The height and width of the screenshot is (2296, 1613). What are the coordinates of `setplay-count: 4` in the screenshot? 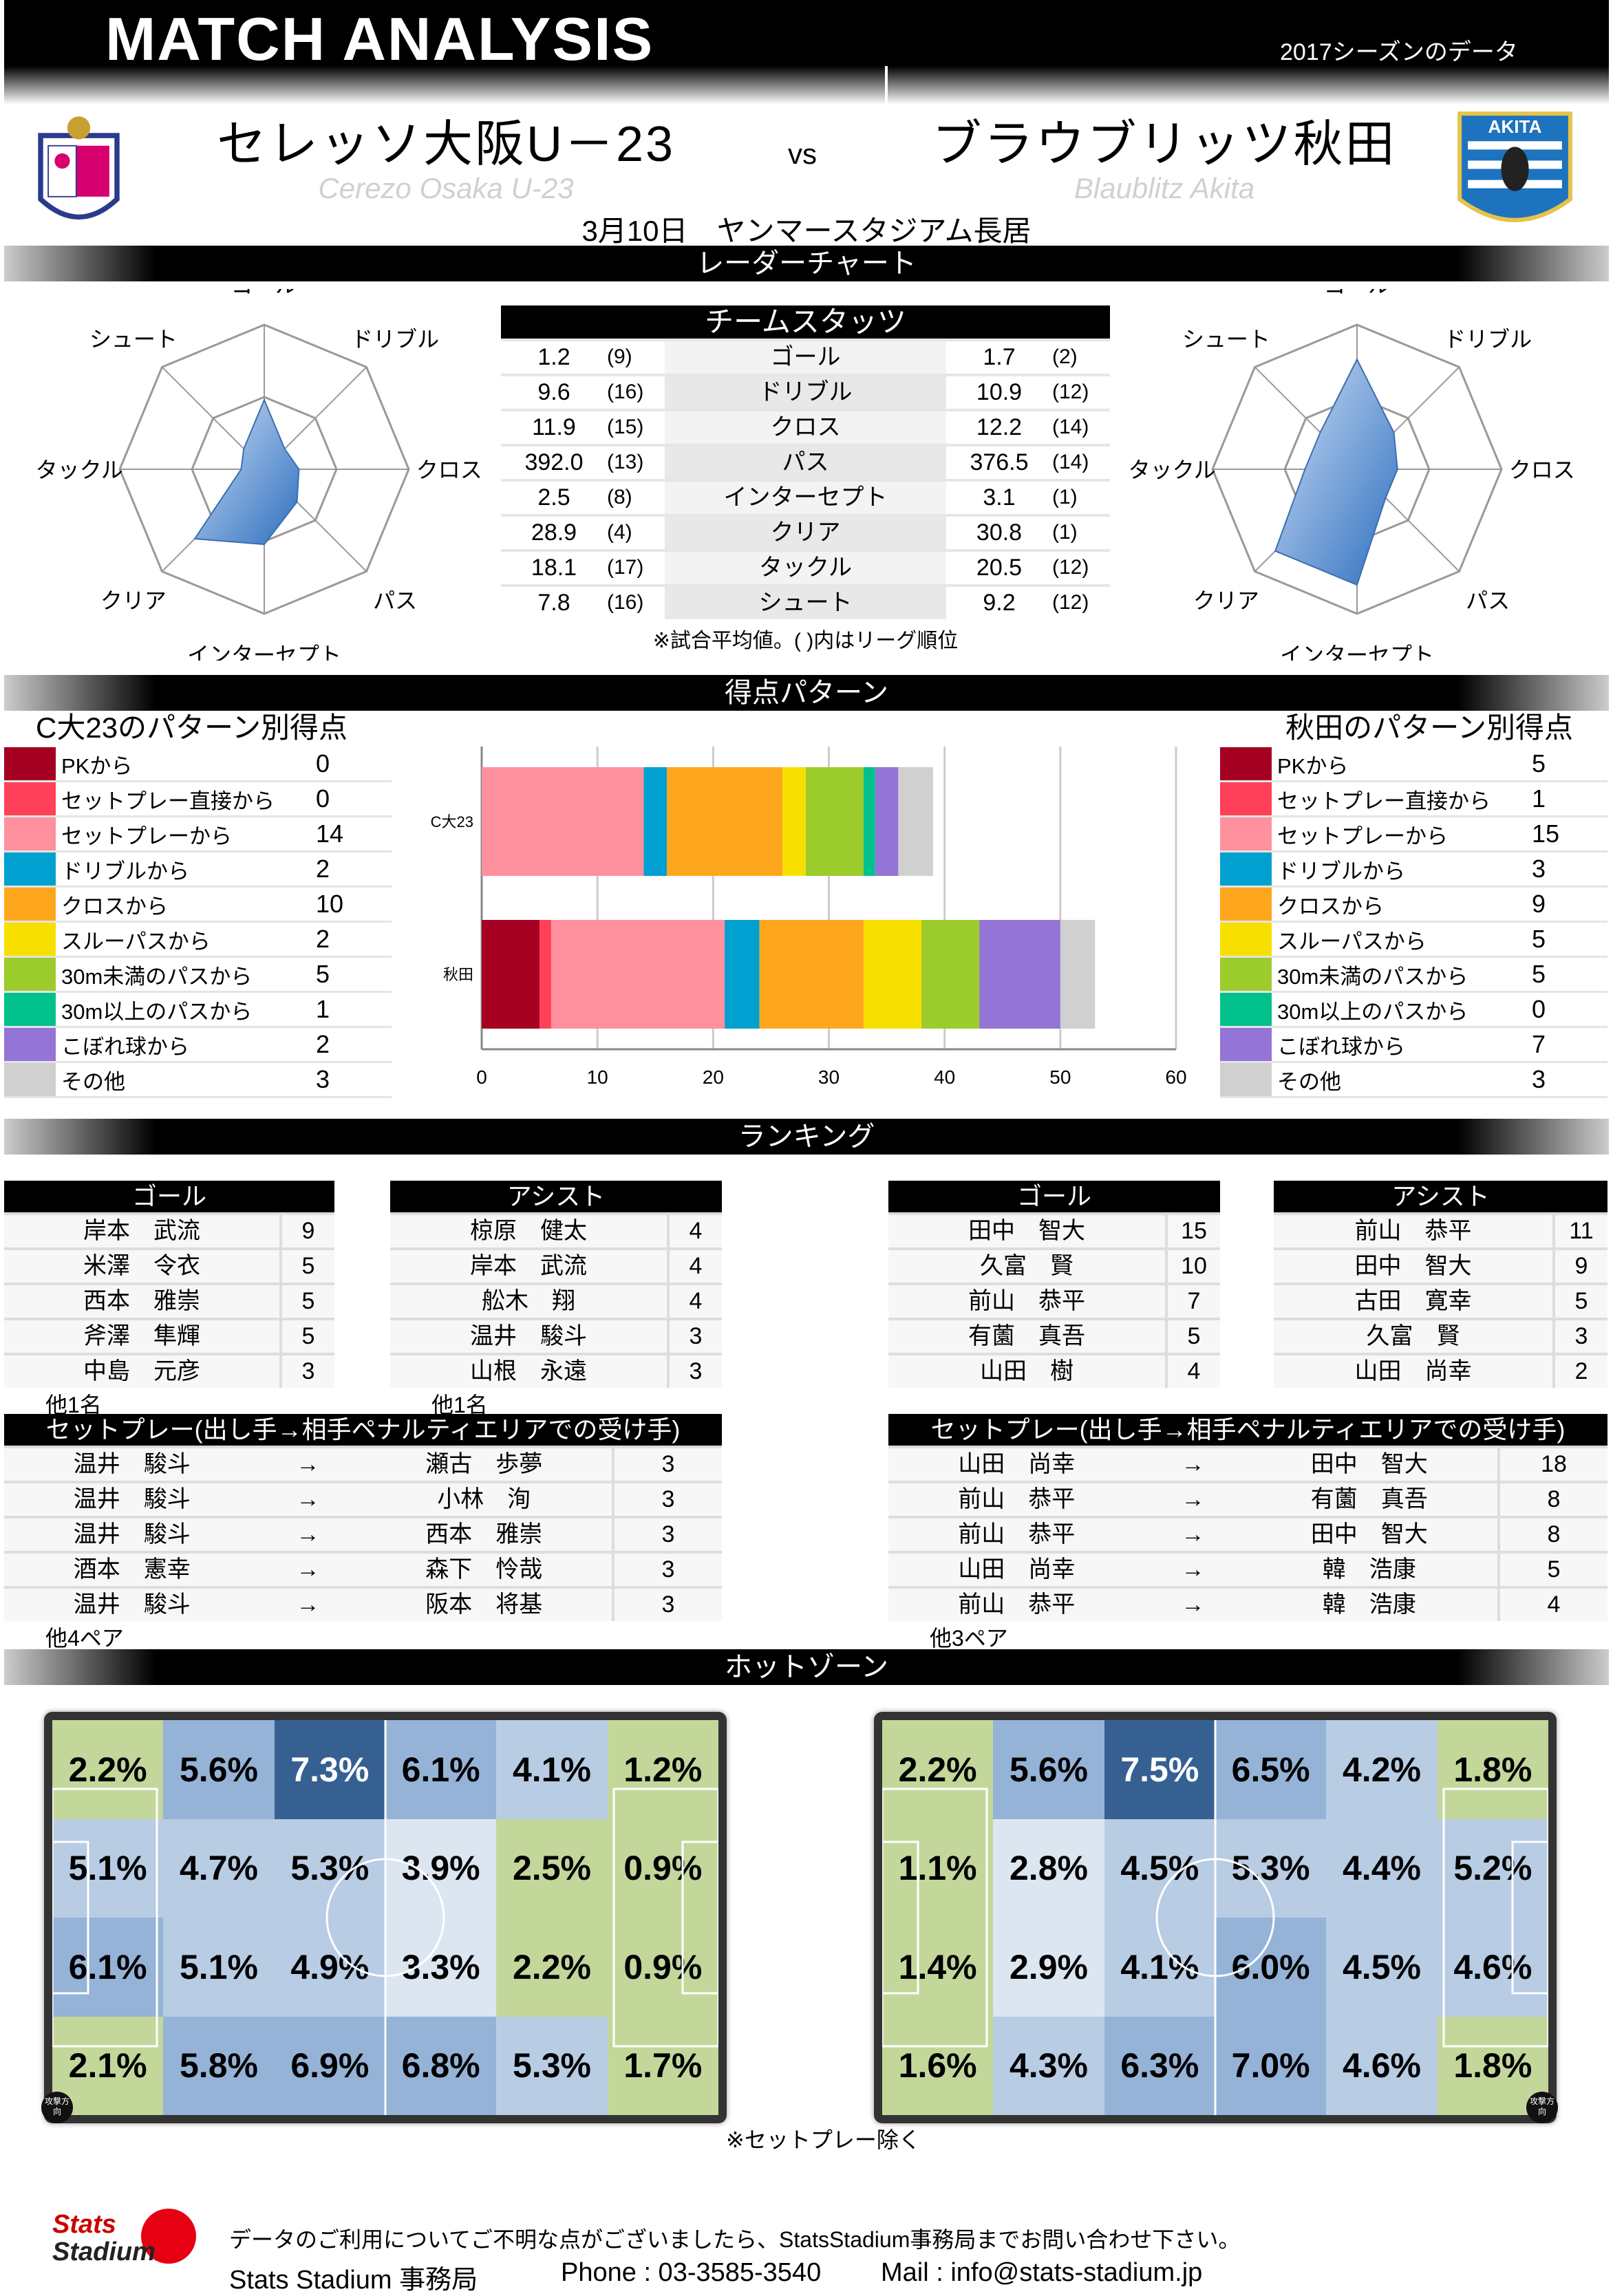 It's located at (1552, 1605).